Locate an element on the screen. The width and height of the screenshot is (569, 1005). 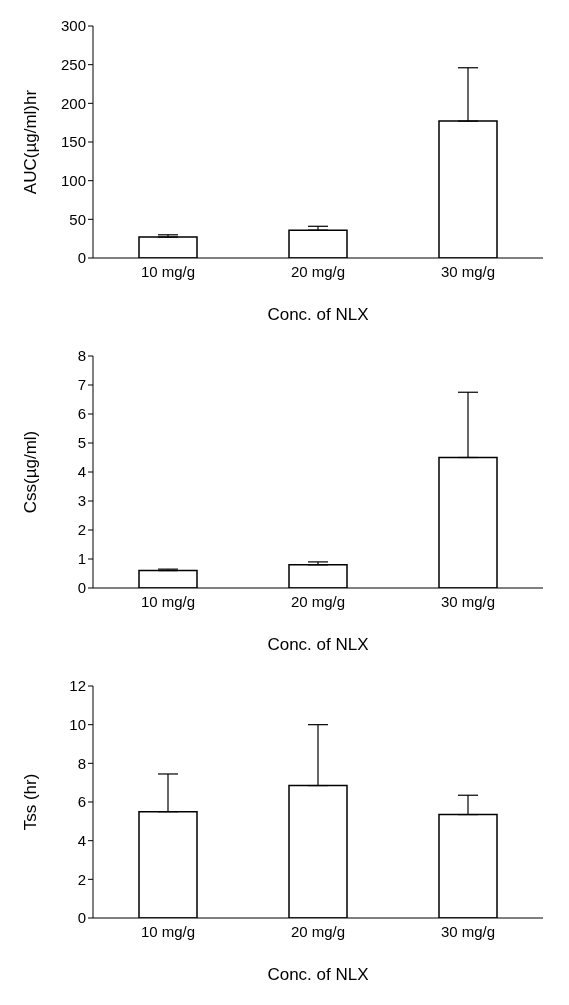
y-tick-label: 1 is located at coordinates (81, 559).